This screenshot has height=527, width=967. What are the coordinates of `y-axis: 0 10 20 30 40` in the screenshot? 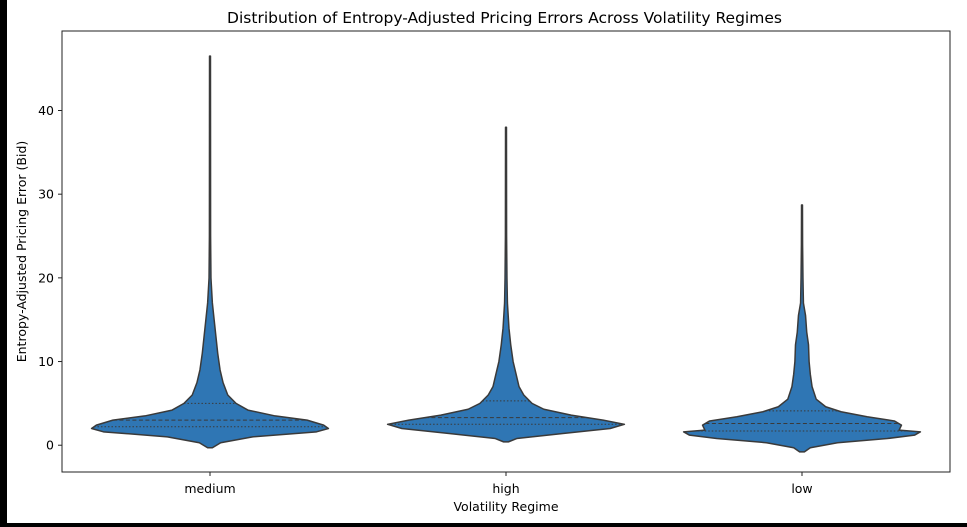 It's located at (50, 278).